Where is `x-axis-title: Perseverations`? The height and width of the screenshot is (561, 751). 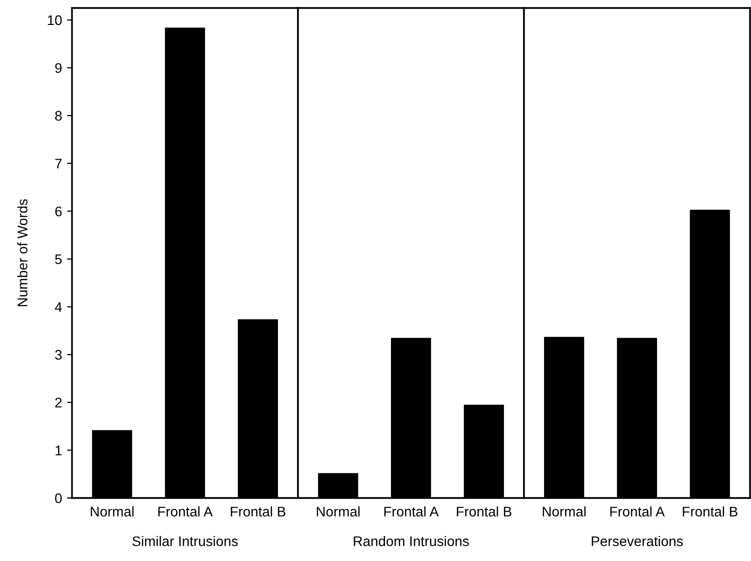
x-axis-title: Perseverations is located at coordinates (637, 541).